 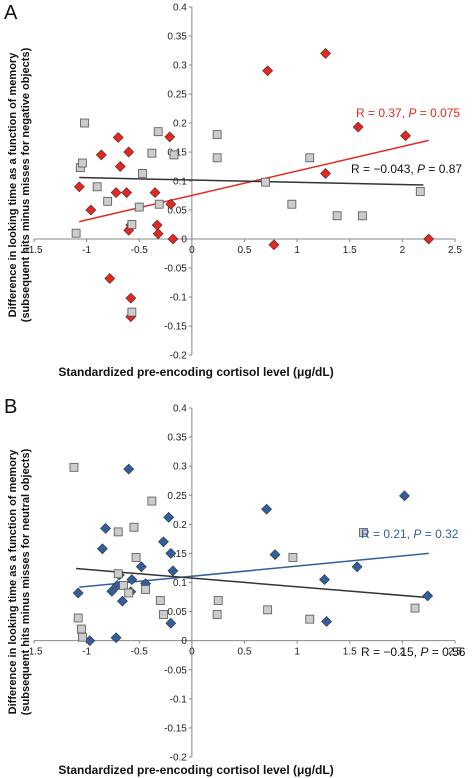 What do you see at coordinates (180, 525) in the screenshot?
I see `panel-b-y-tick-label: 0.2` at bounding box center [180, 525].